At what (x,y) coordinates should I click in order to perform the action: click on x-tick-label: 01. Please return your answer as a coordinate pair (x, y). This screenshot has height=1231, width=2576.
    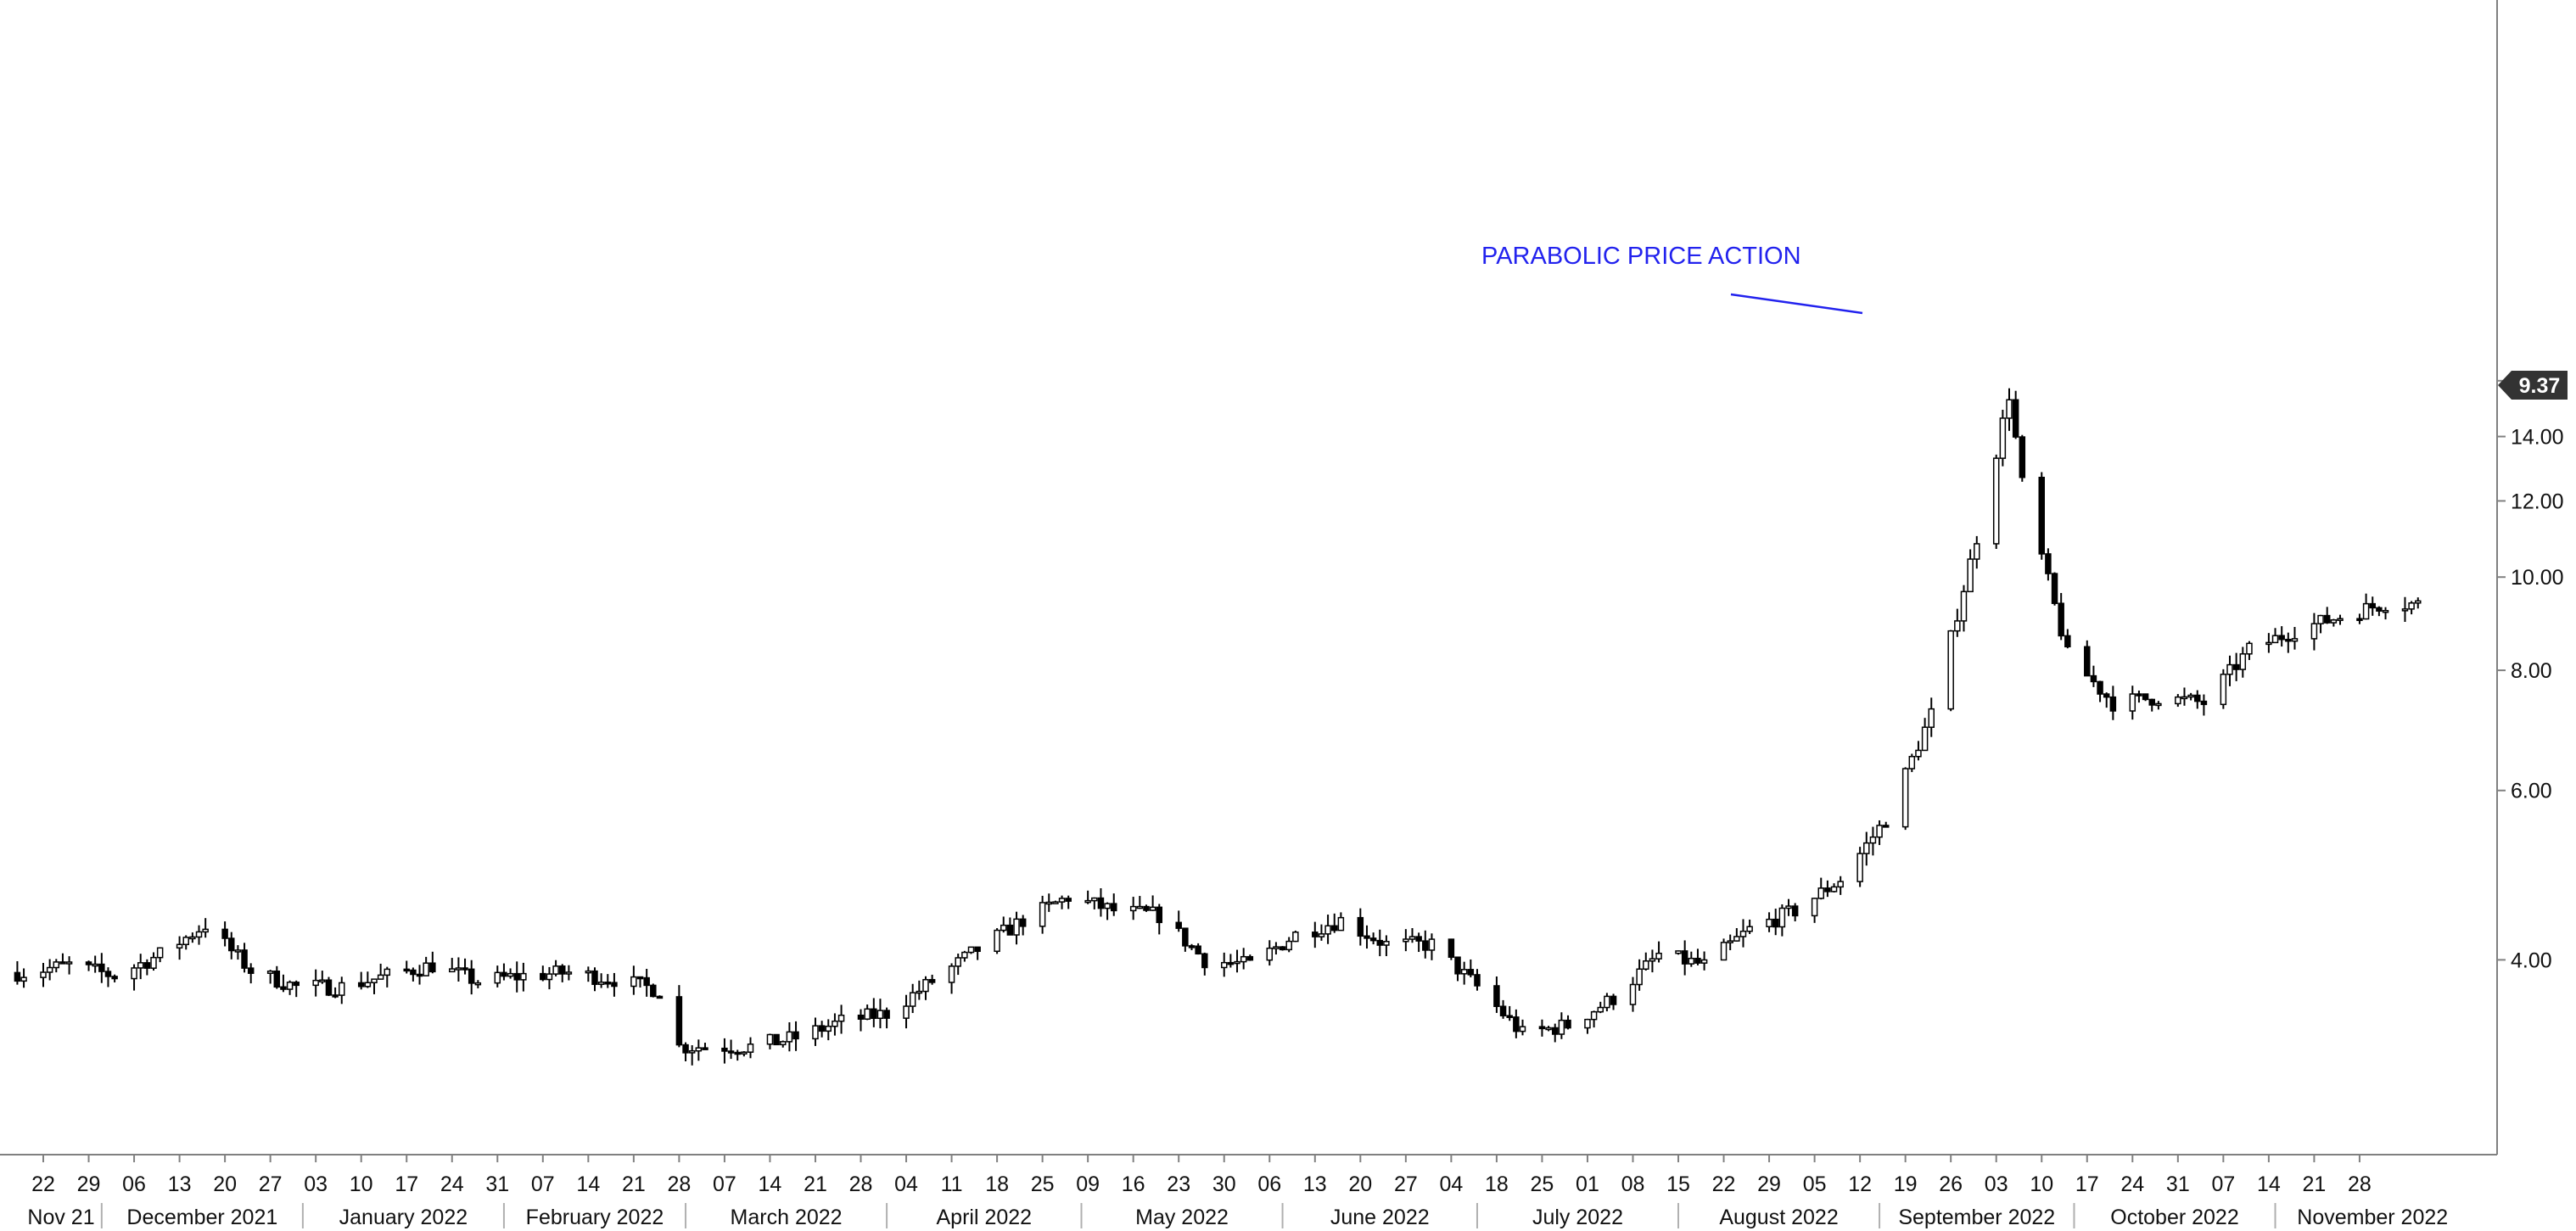
    Looking at the image, I should click on (1587, 1184).